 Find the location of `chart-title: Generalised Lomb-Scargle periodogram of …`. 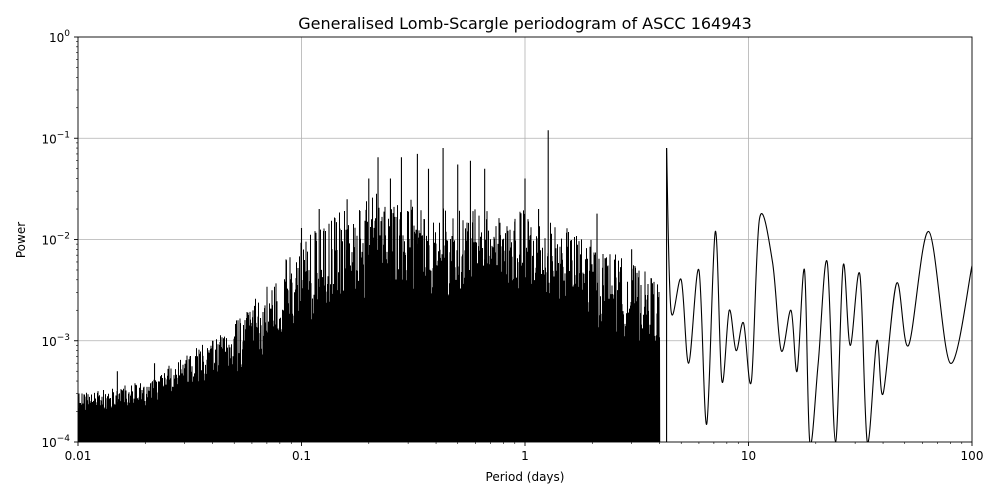

chart-title: Generalised Lomb-Scargle periodogram of … is located at coordinates (525, 23).